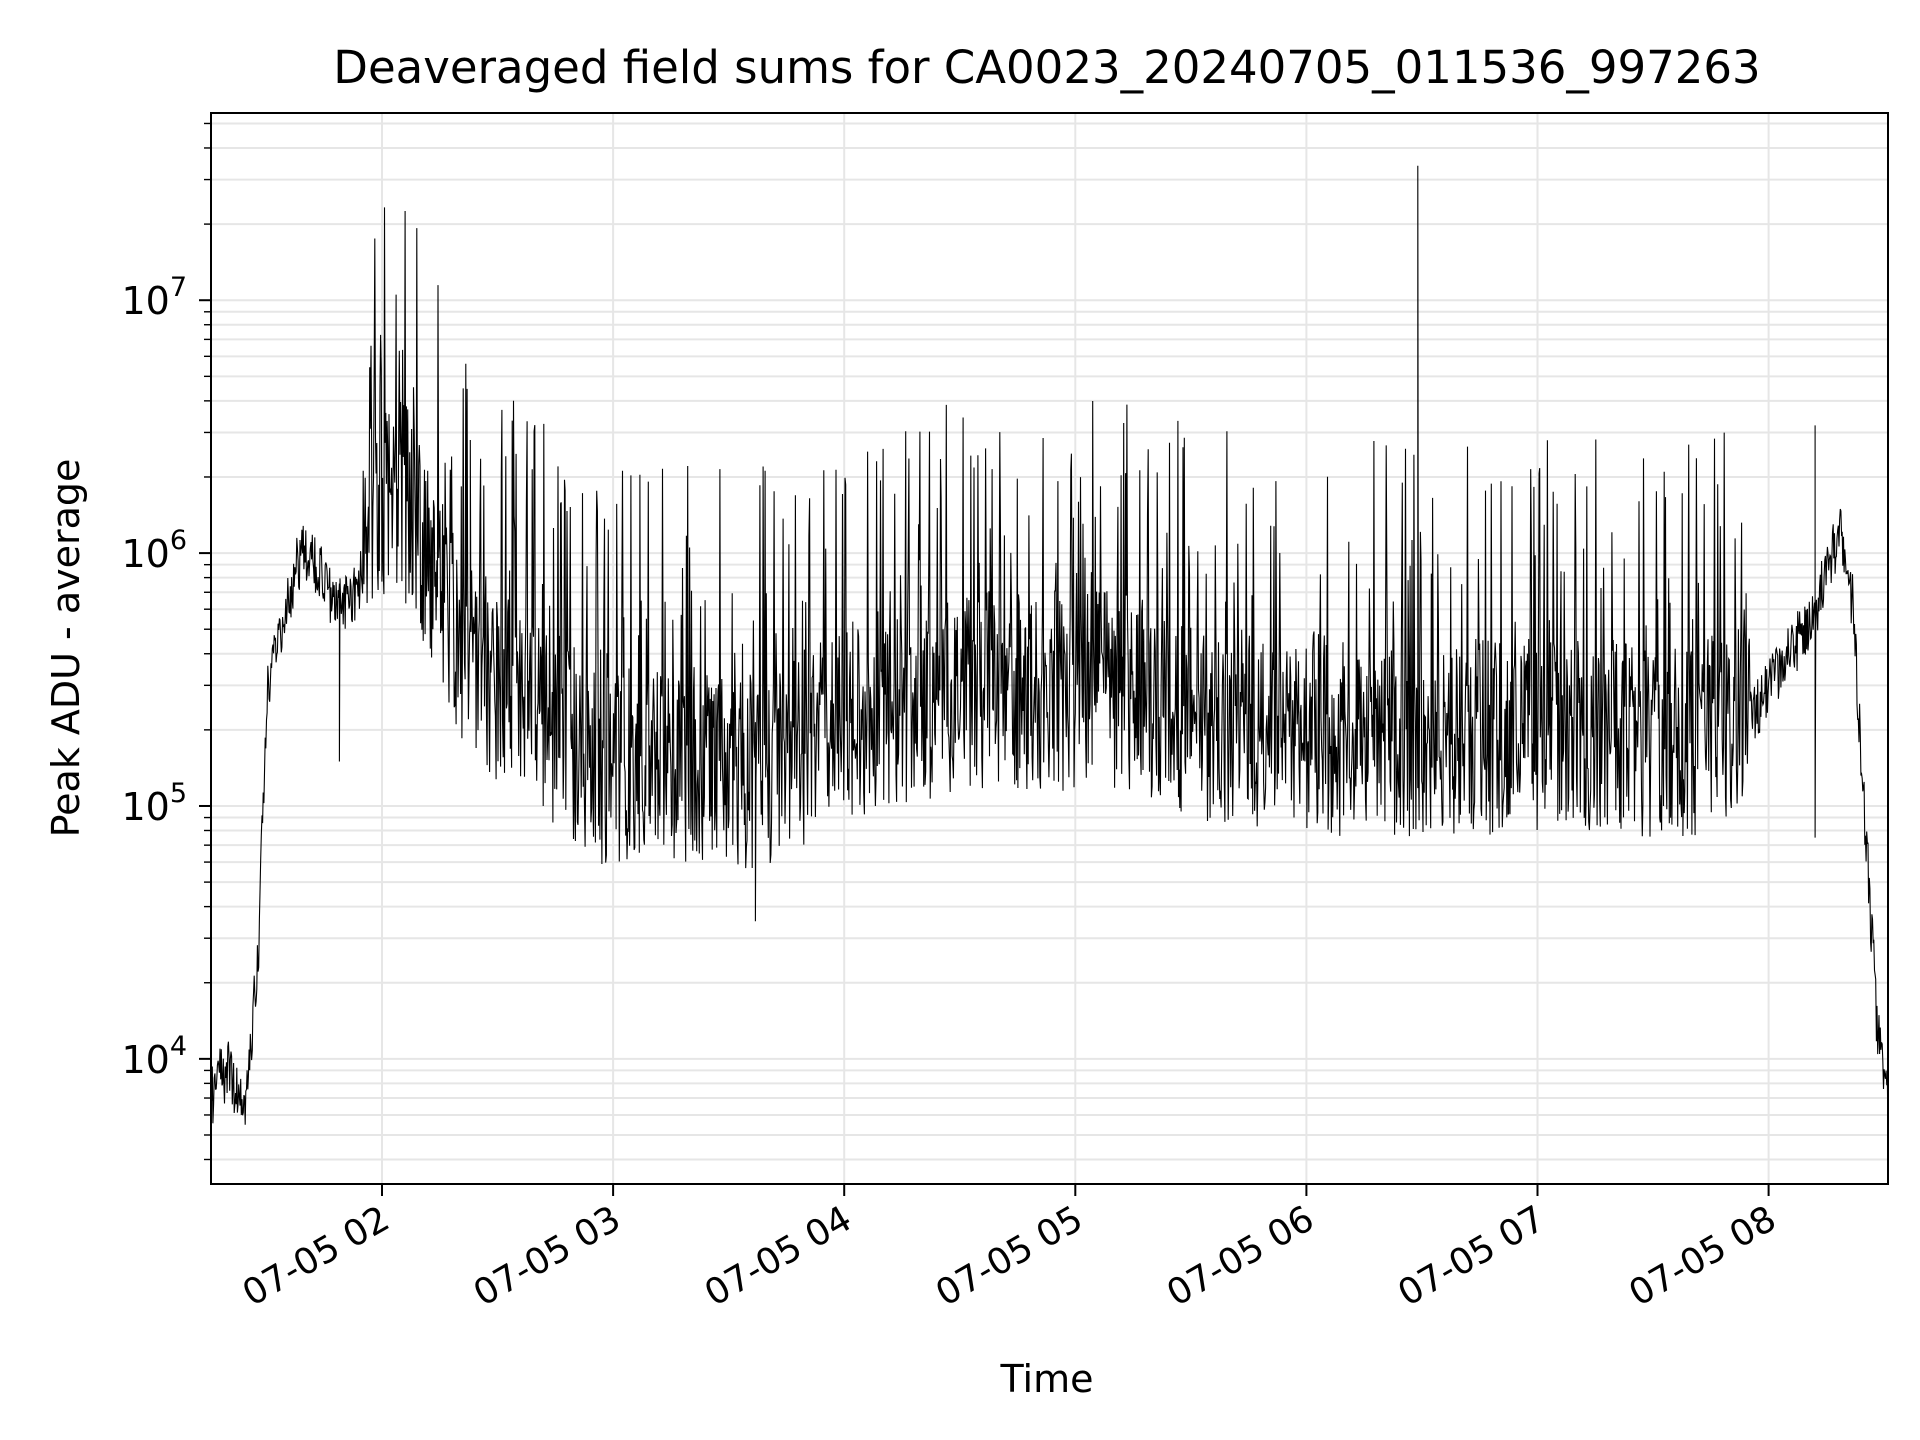 This screenshot has height=1440, width=1920. I want to click on y-tick-label: 10⁷, so click(154, 297).